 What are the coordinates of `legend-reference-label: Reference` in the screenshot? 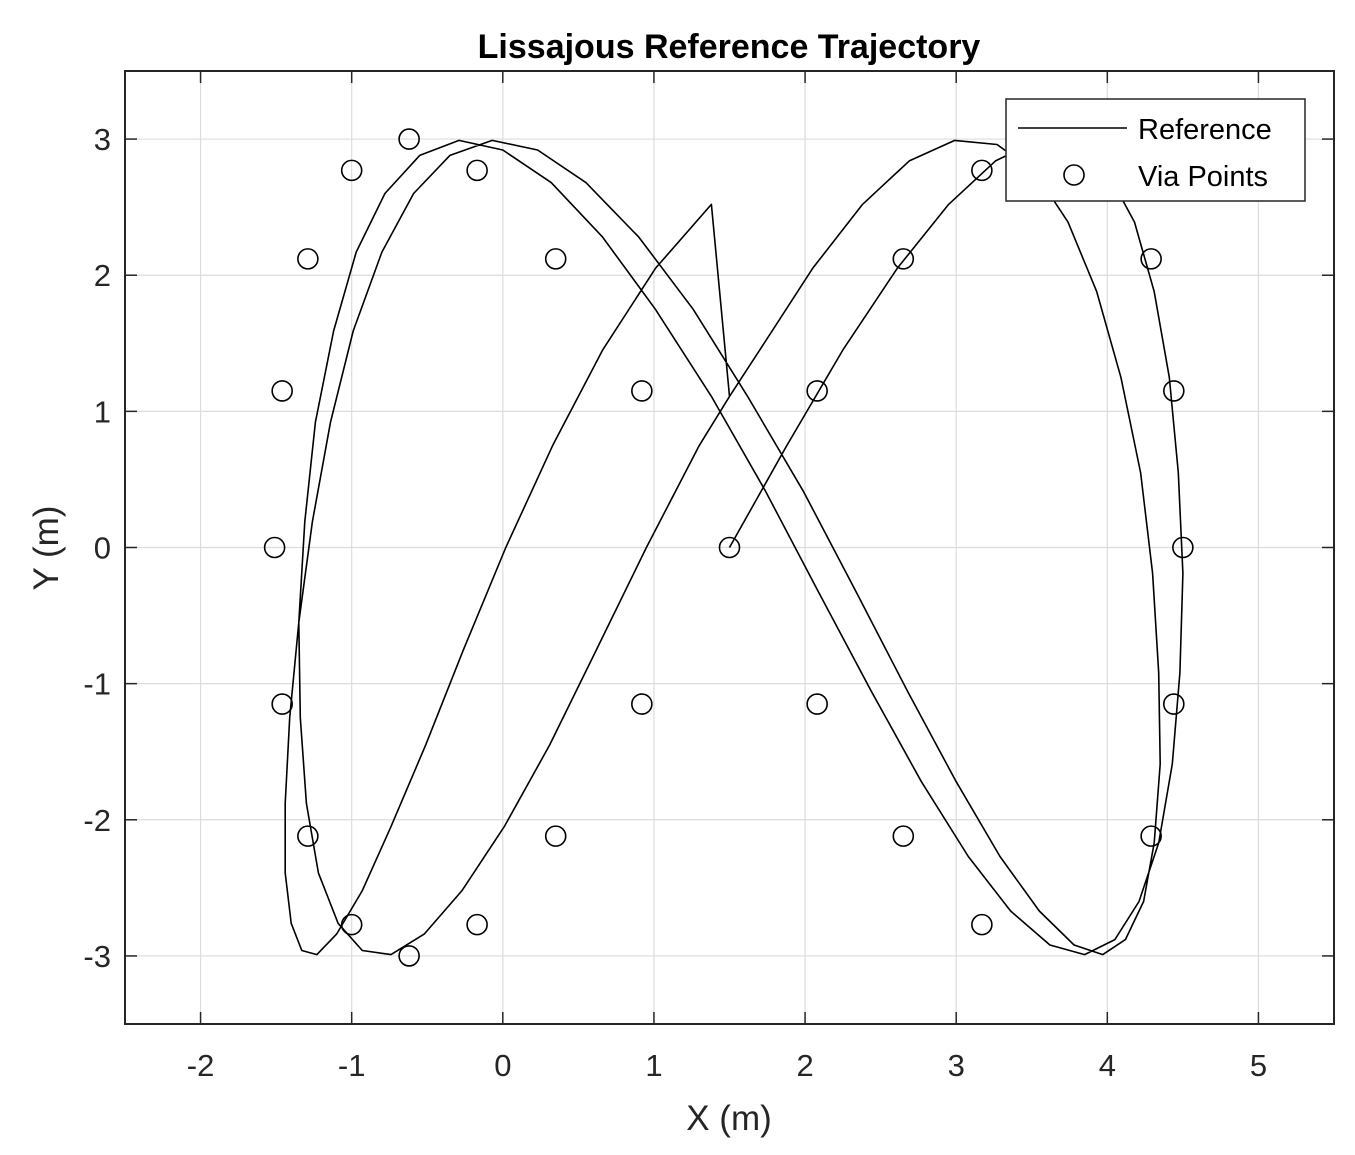 It's located at (1205, 130).